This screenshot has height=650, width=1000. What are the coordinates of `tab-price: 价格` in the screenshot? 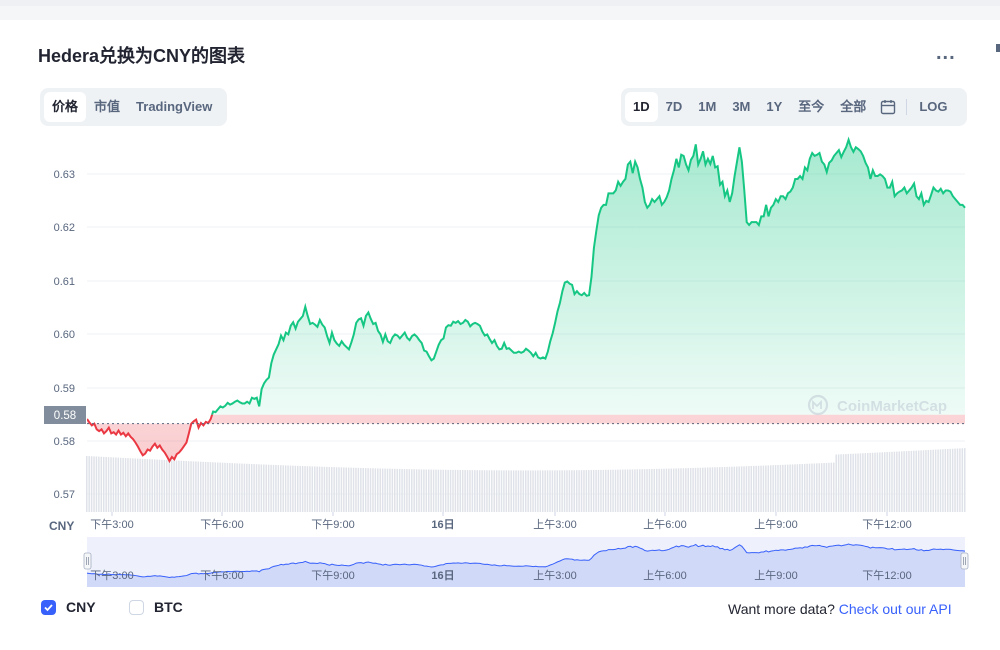 It's located at (65, 107).